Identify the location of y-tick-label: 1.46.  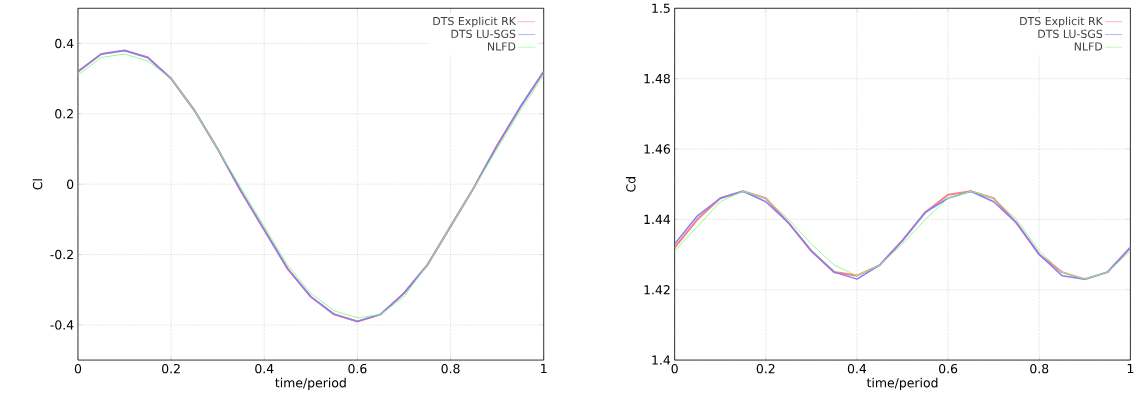
(657, 149).